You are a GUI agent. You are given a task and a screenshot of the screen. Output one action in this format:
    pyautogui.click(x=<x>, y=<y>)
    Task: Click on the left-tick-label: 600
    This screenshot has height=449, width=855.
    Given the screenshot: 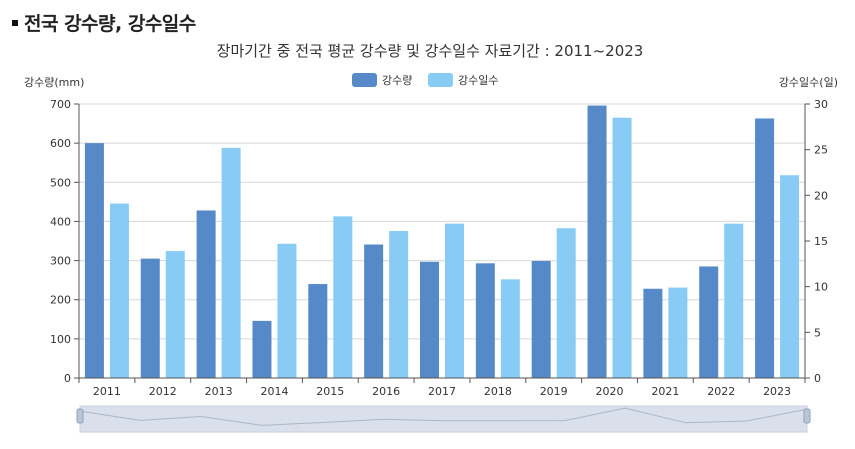 What is the action you would take?
    pyautogui.click(x=60, y=143)
    